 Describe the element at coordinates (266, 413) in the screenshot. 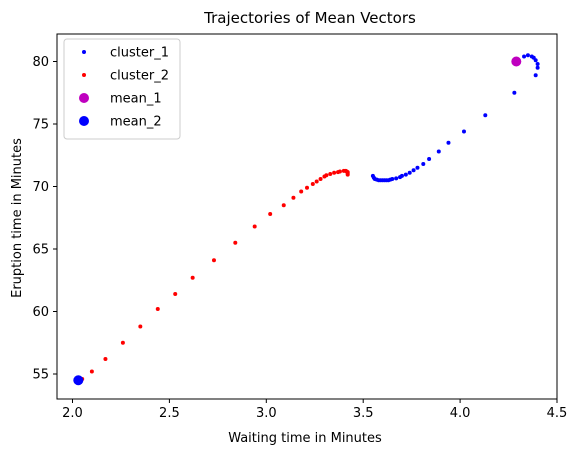

I see `x-tick-label: 3.0` at that location.